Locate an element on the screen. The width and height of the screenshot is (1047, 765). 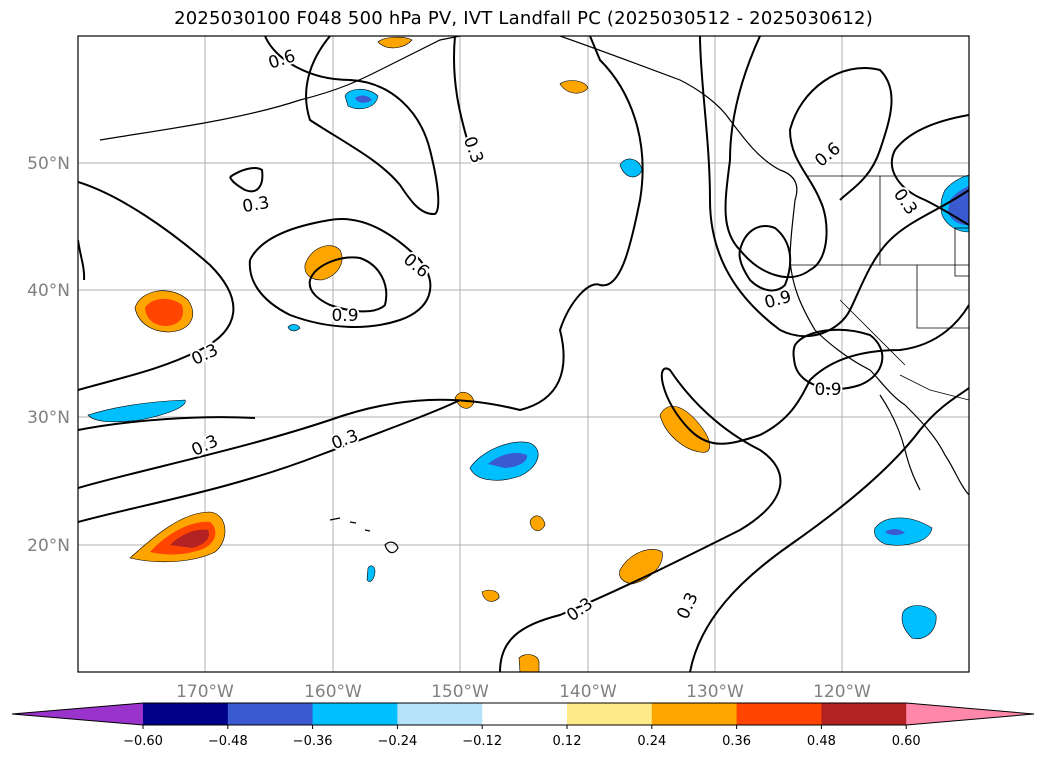
colorbar-tick-label: 0.48 is located at coordinates (821, 741).